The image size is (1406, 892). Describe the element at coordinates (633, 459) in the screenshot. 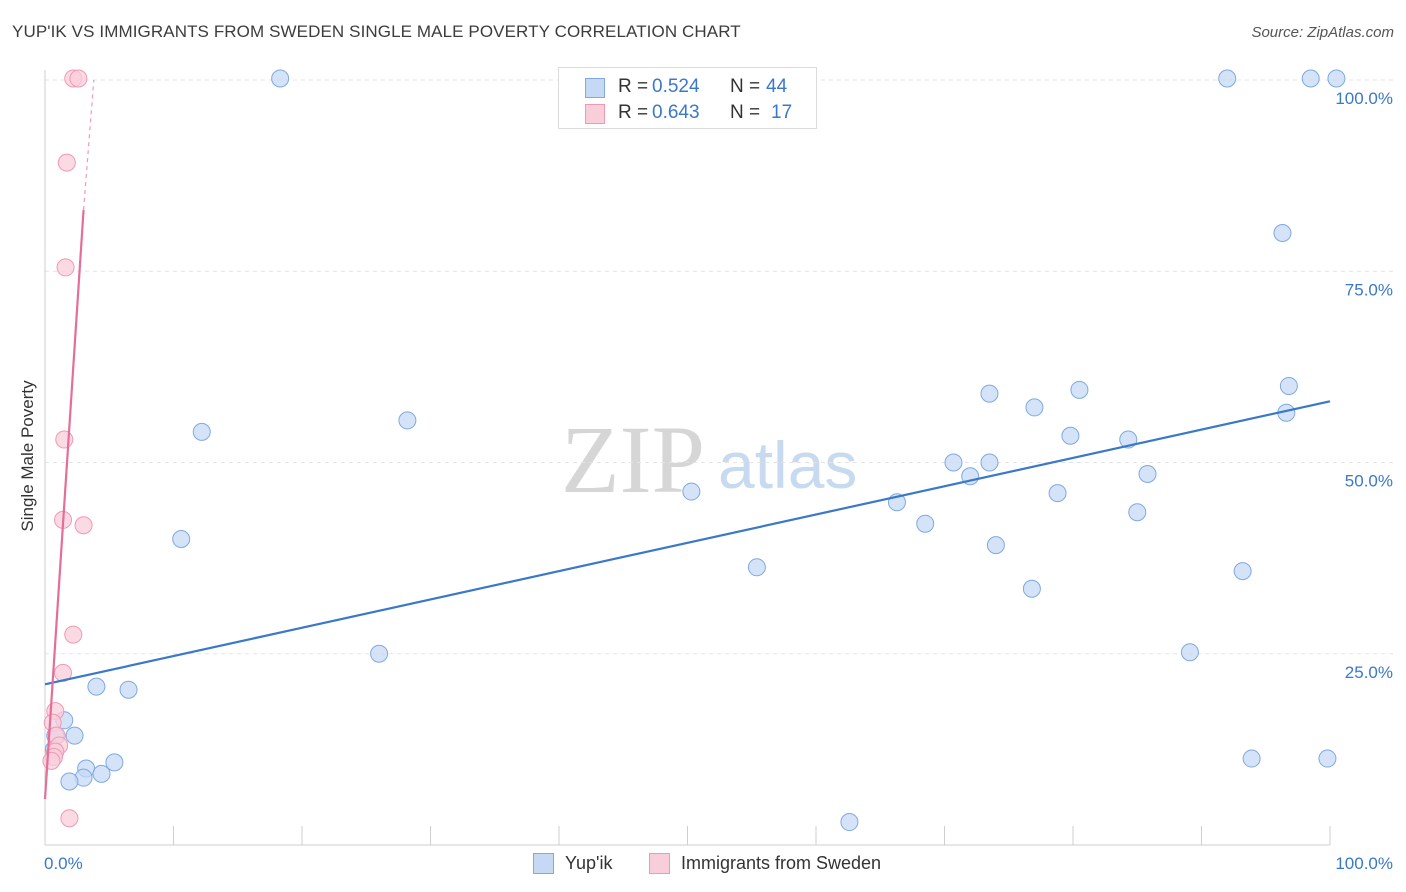

I see `watermark-zip: ZIP` at that location.